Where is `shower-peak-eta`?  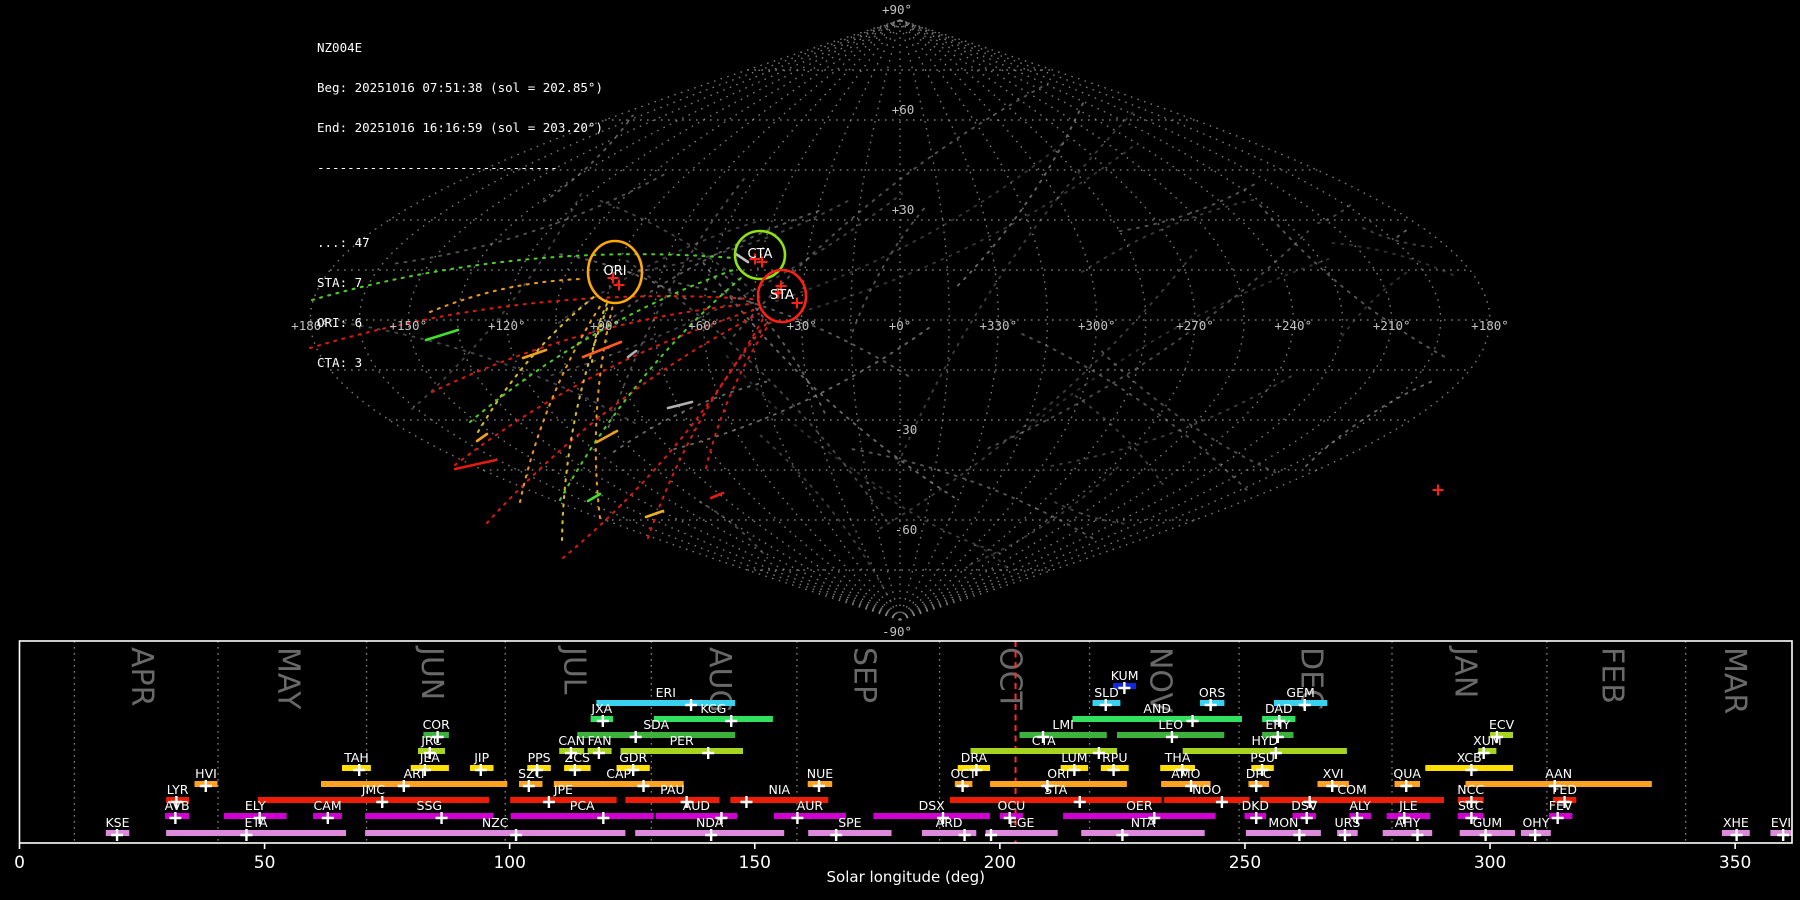
shower-peak-eta is located at coordinates (246, 835).